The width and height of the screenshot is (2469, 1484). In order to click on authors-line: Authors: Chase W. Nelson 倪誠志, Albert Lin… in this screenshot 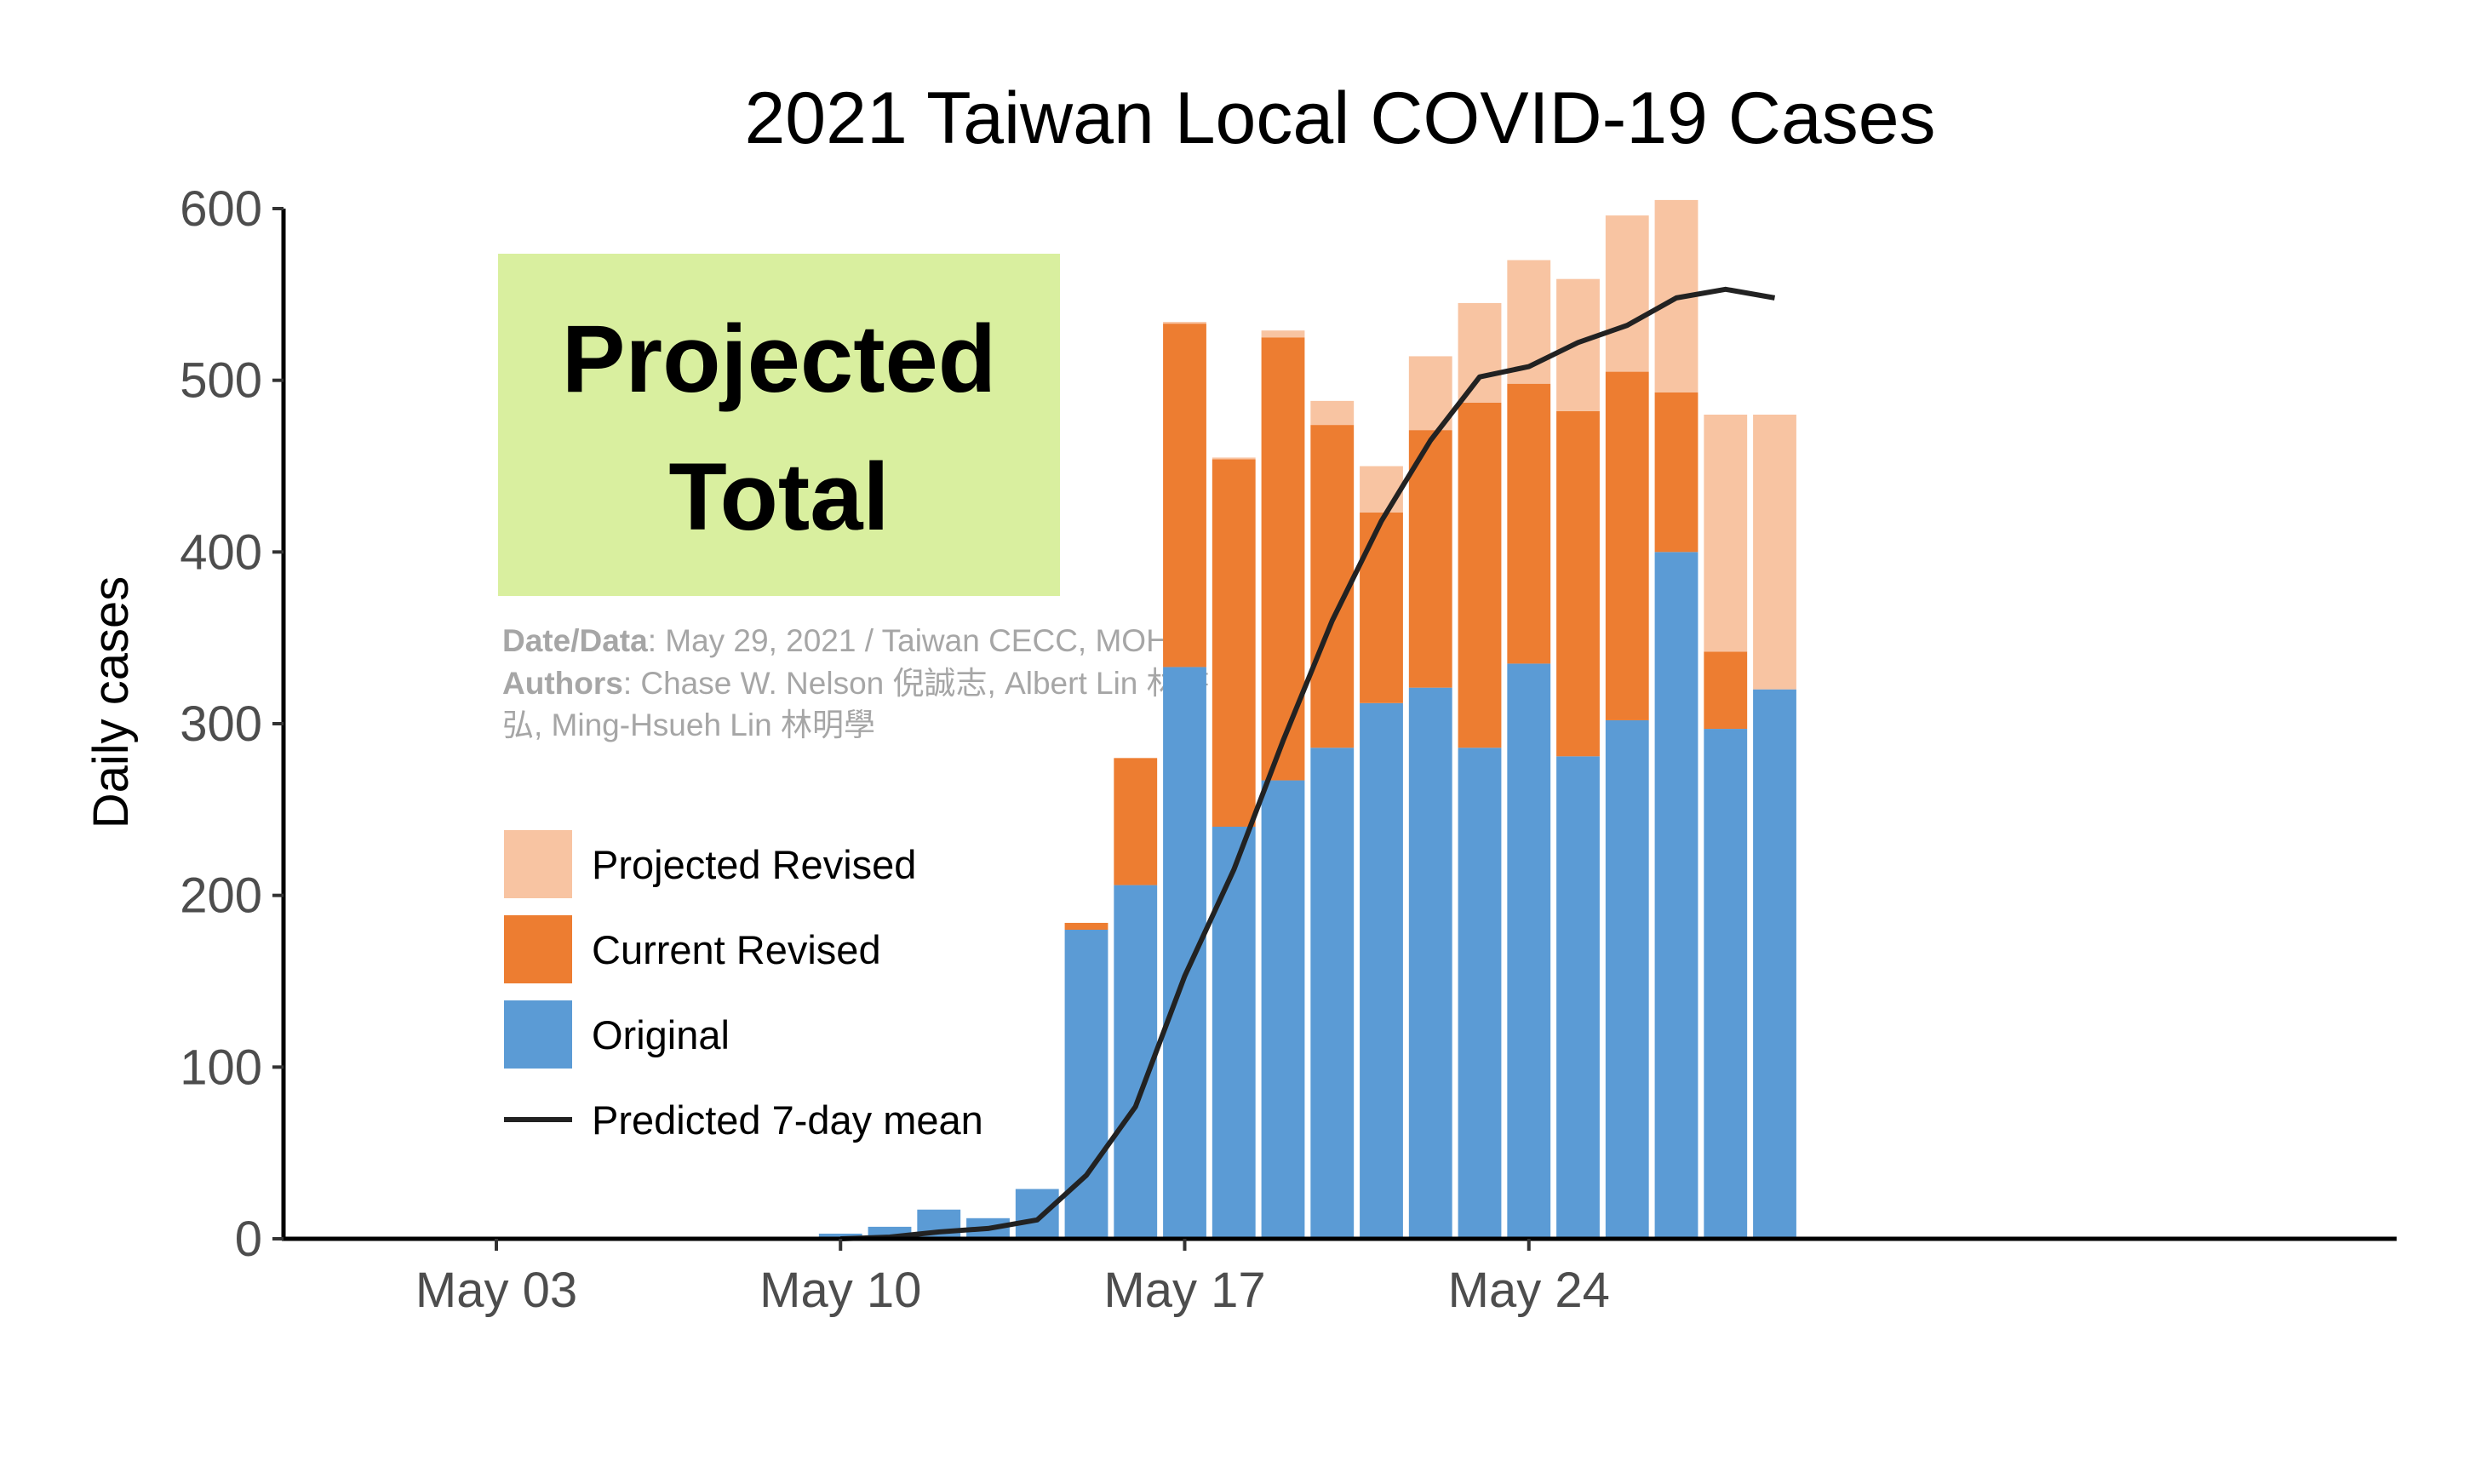, I will do `click(856, 683)`.